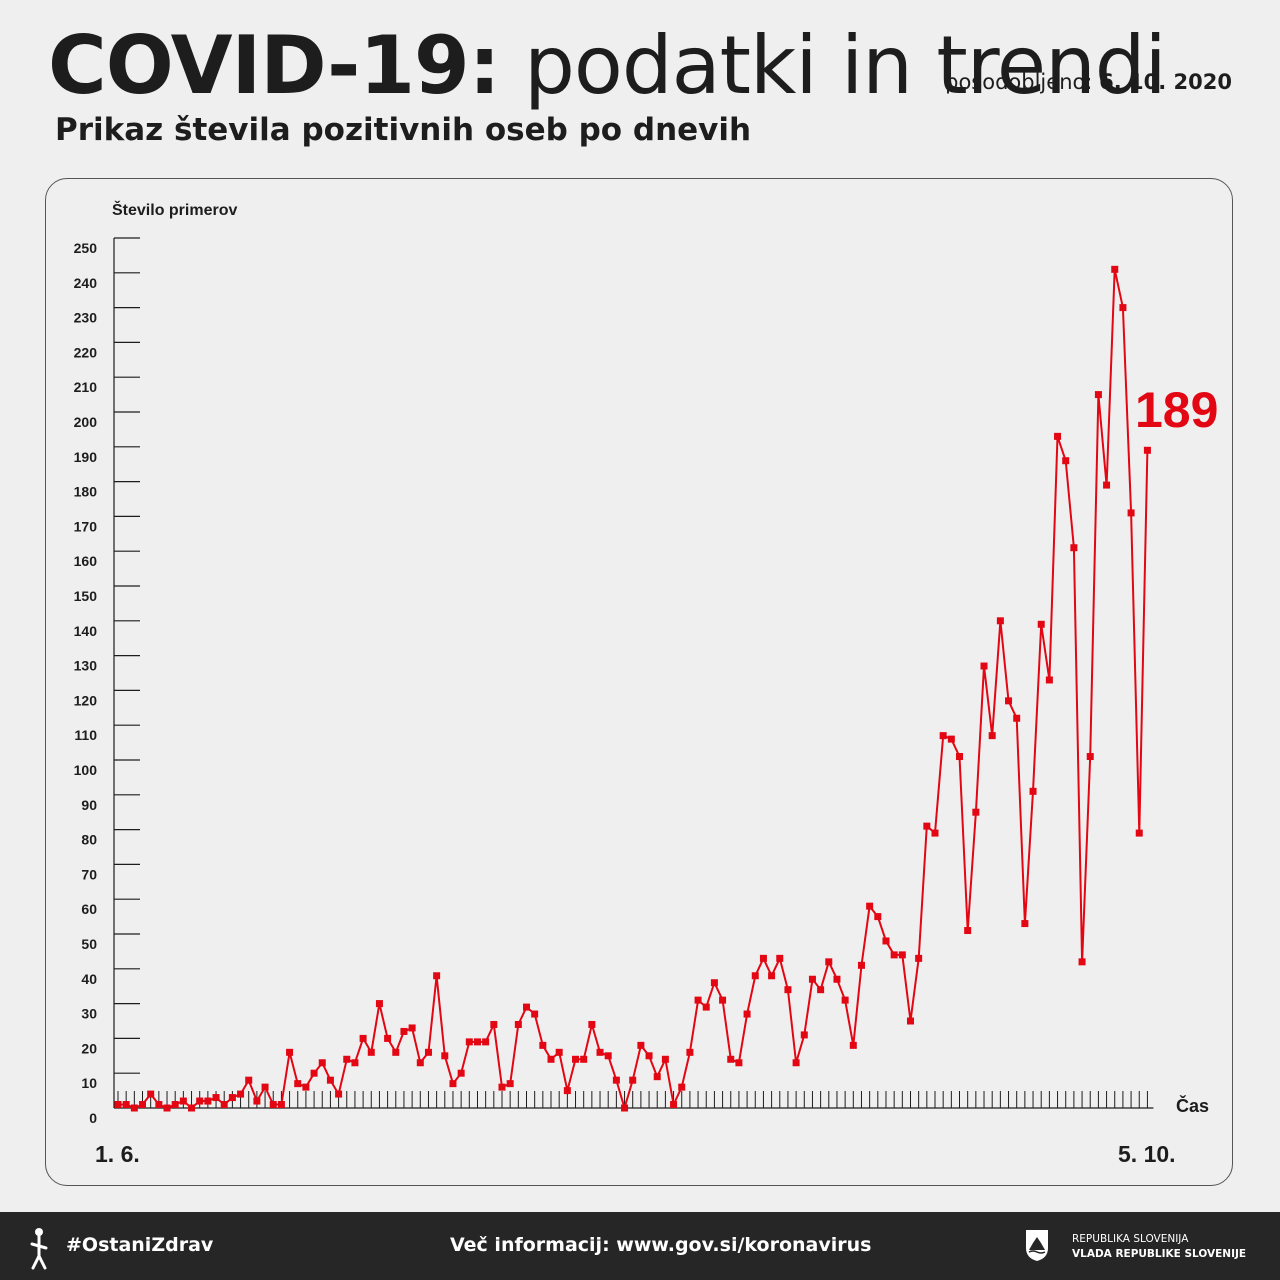  I want to click on gov-line1: REPUBLIKA SLOVENIJA, so click(1130, 1239).